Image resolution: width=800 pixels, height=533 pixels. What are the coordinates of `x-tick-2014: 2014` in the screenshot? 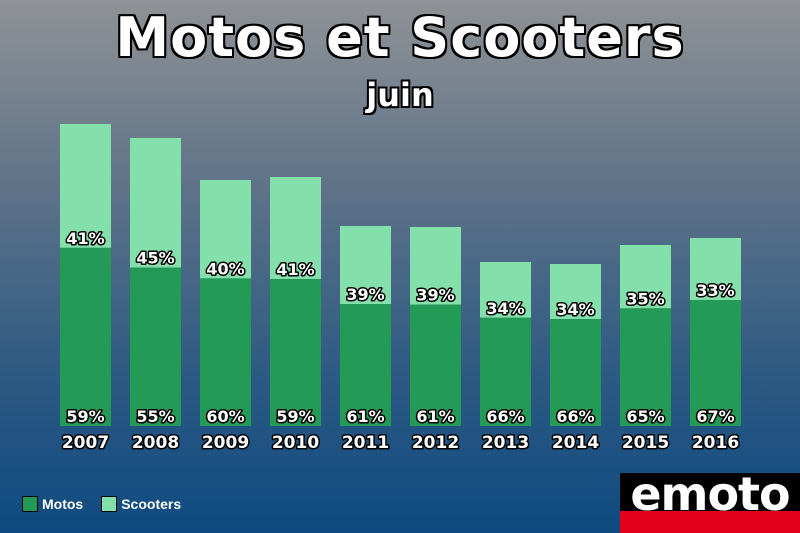 It's located at (575, 443).